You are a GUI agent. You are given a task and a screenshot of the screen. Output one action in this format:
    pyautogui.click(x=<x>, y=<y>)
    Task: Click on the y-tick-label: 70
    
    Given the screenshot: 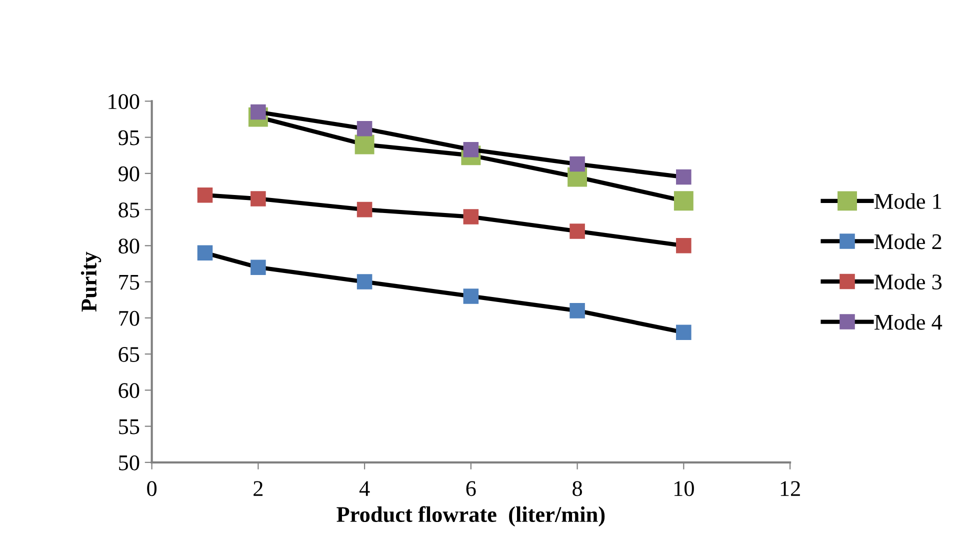 What is the action you would take?
    pyautogui.click(x=129, y=318)
    